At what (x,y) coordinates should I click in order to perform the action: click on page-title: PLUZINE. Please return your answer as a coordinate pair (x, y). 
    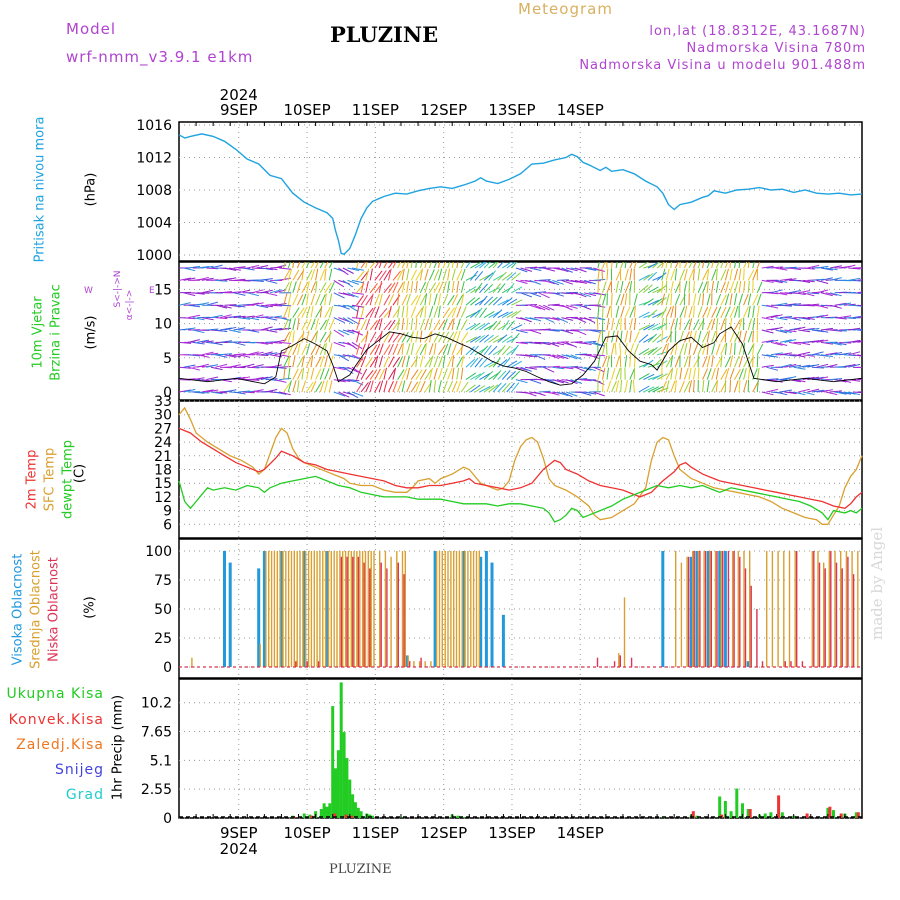
    Looking at the image, I should click on (384, 34).